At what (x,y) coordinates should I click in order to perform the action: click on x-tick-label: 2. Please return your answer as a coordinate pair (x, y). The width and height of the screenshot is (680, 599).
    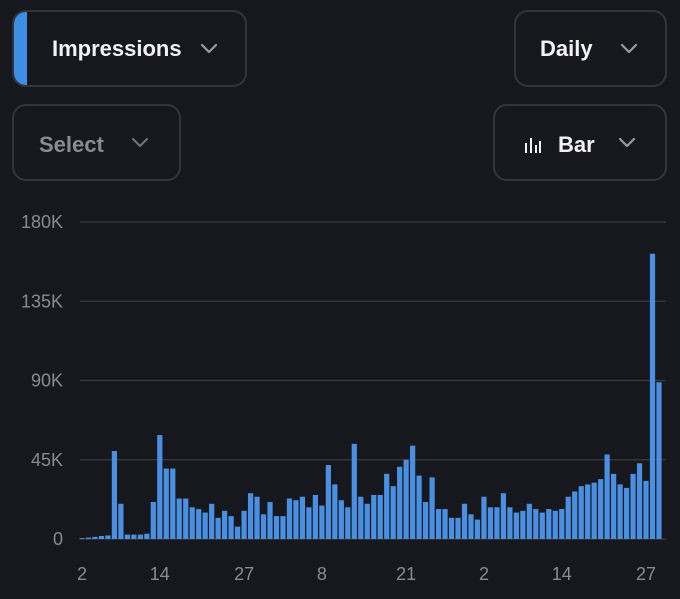
    Looking at the image, I should click on (82, 574).